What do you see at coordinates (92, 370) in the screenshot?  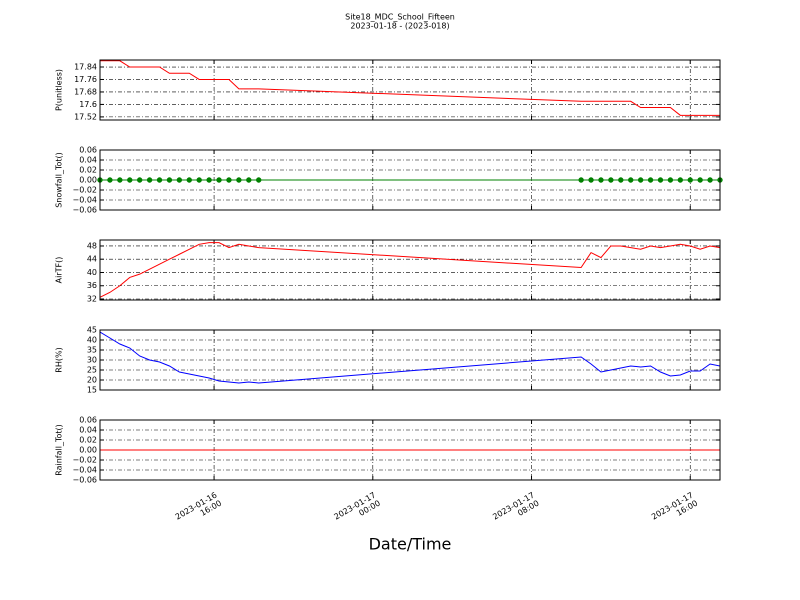 I see `y-tick-label: 25` at bounding box center [92, 370].